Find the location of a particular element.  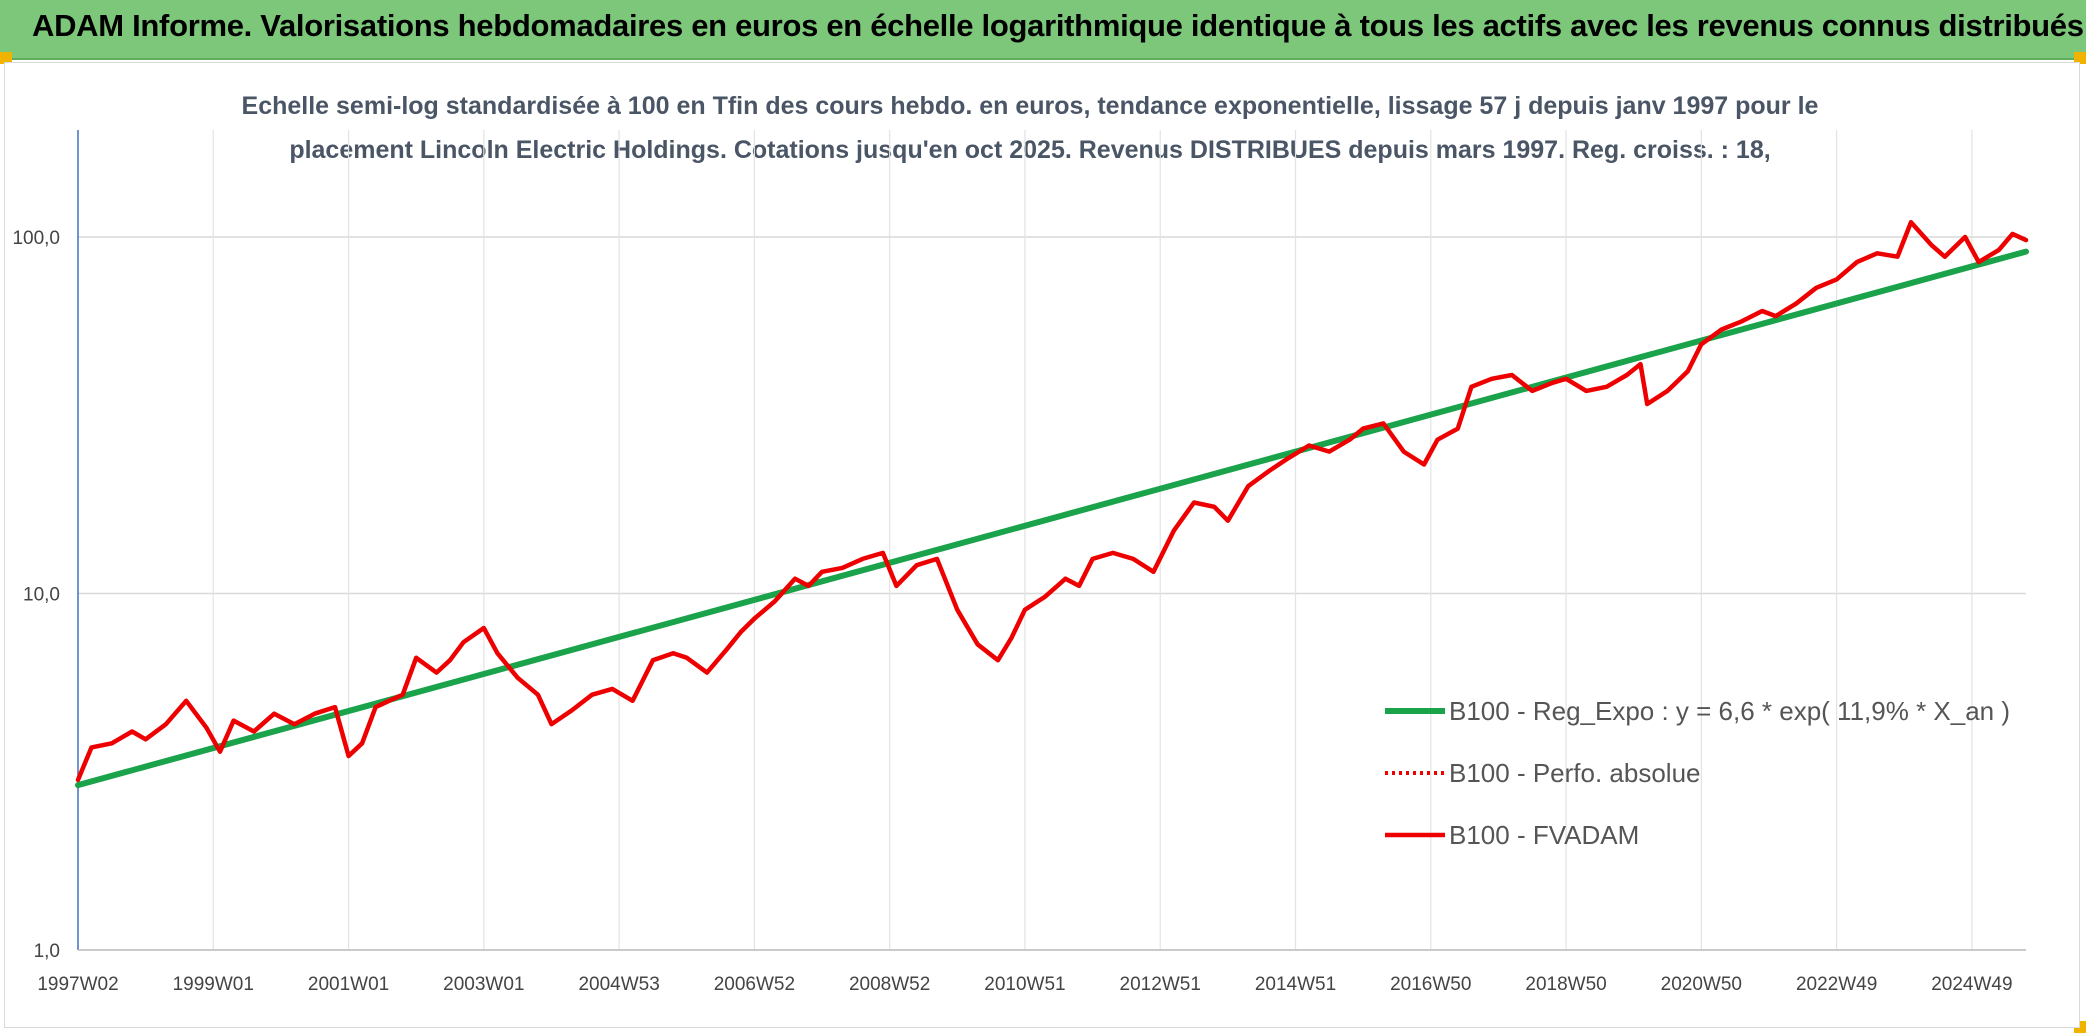

x-tick-label: 2024W49 is located at coordinates (1971, 984).